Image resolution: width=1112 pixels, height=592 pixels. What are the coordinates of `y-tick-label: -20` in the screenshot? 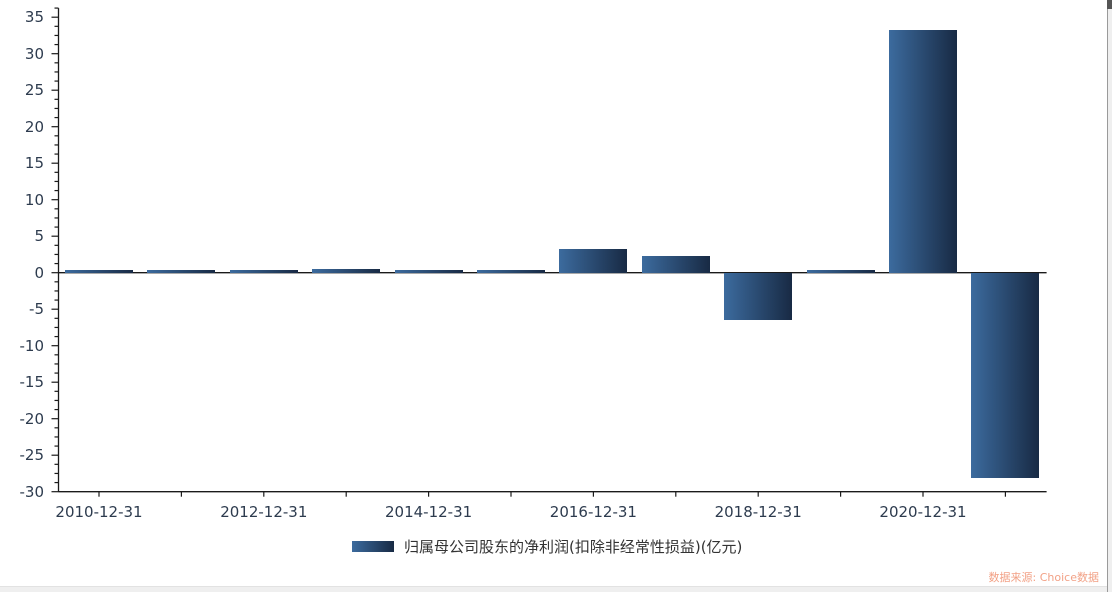 It's located at (32, 418).